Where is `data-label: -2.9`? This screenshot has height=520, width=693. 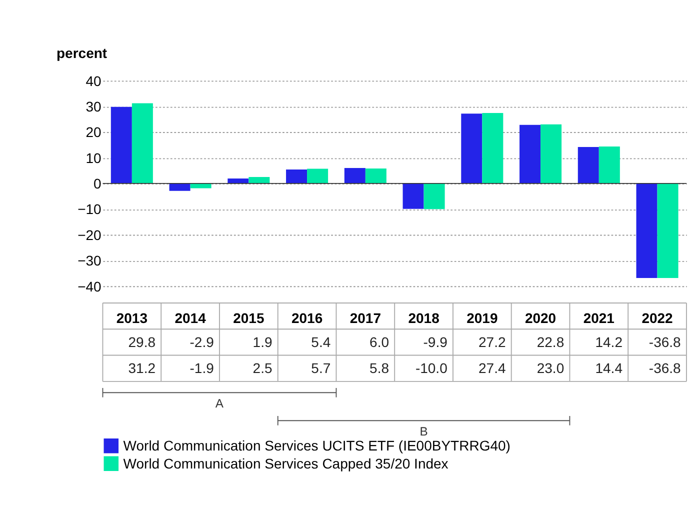
data-label: -2.9 is located at coordinates (202, 342).